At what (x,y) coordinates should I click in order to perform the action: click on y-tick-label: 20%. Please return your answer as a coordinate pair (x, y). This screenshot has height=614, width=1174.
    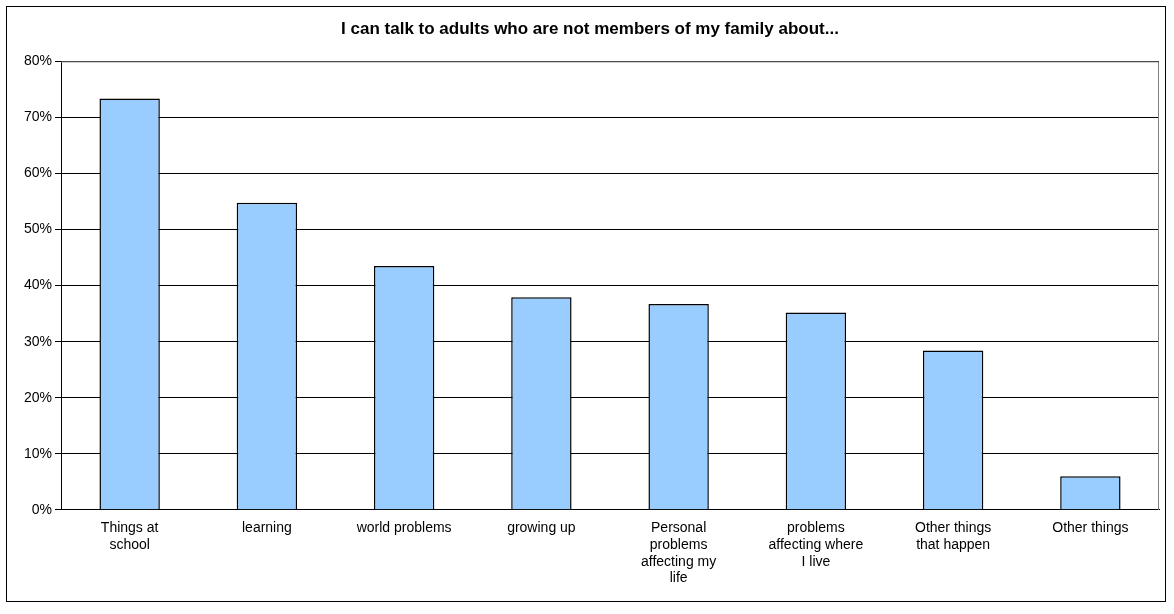
    Looking at the image, I should click on (38, 396).